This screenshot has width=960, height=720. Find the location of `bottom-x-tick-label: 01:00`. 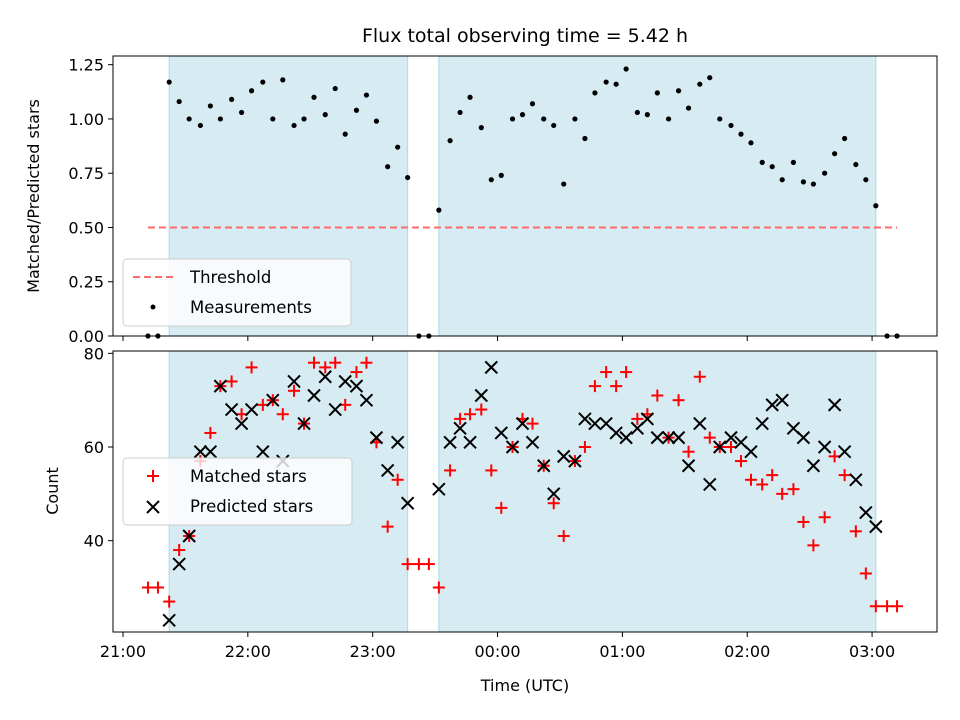

bottom-x-tick-label: 01:00 is located at coordinates (622, 651).